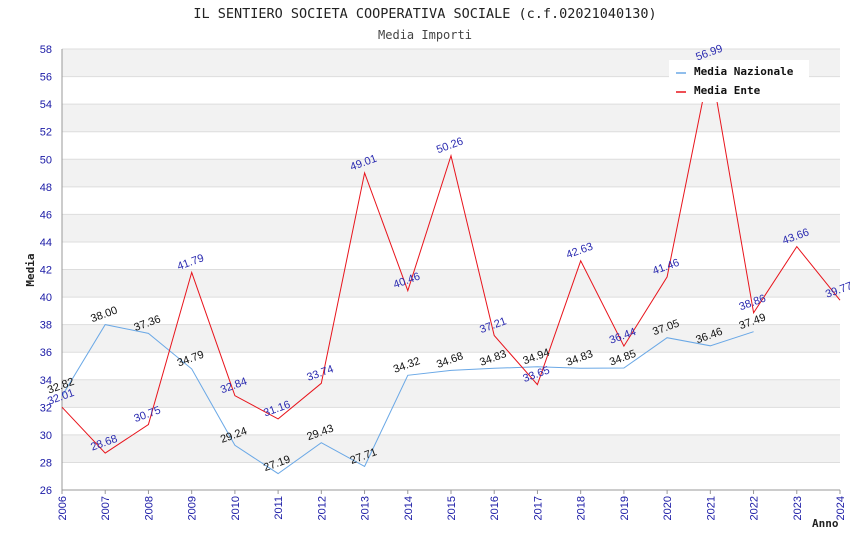  I want to click on x-tick-label: 2019, so click(625, 508).